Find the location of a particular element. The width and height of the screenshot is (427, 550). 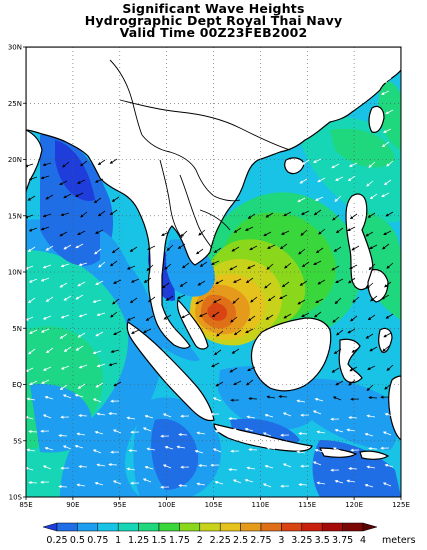

lon-tick-label: 90E is located at coordinates (72, 505).